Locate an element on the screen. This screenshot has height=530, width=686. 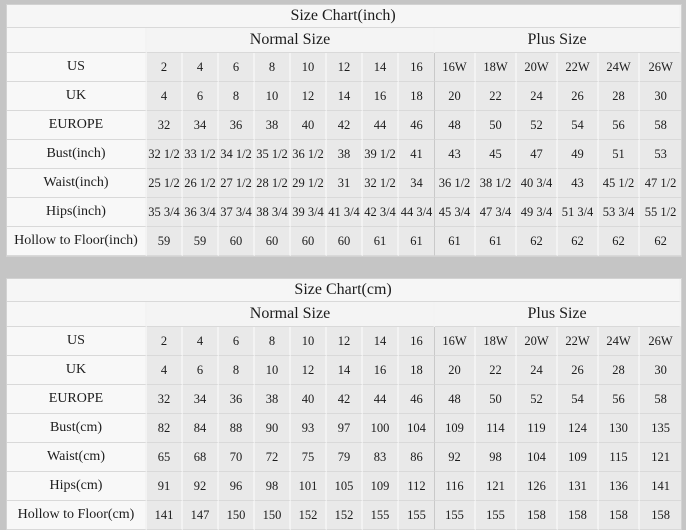
size-value-cell: 119 is located at coordinates (537, 428).